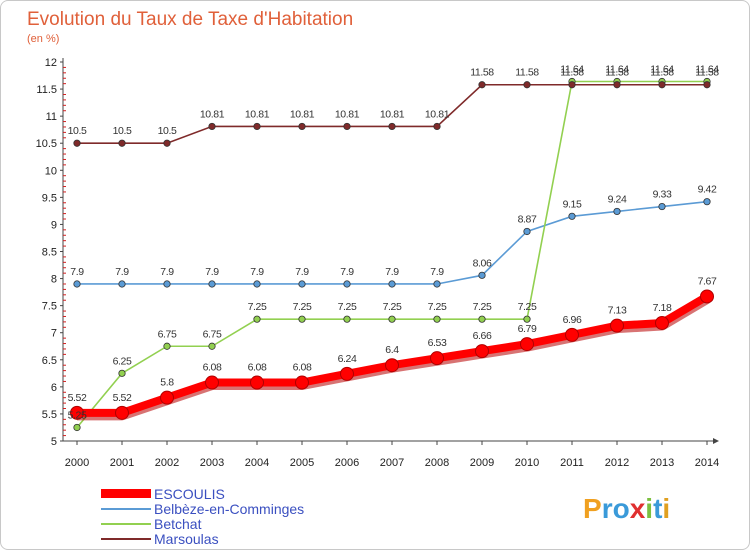 This screenshot has height=551, width=750. What do you see at coordinates (592, 508) in the screenshot?
I see `logo-letter: P` at bounding box center [592, 508].